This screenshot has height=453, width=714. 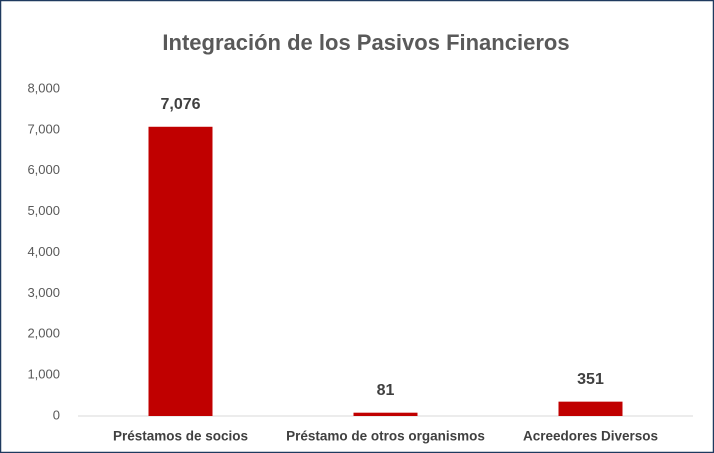 I want to click on value-label: 81, so click(x=386, y=390).